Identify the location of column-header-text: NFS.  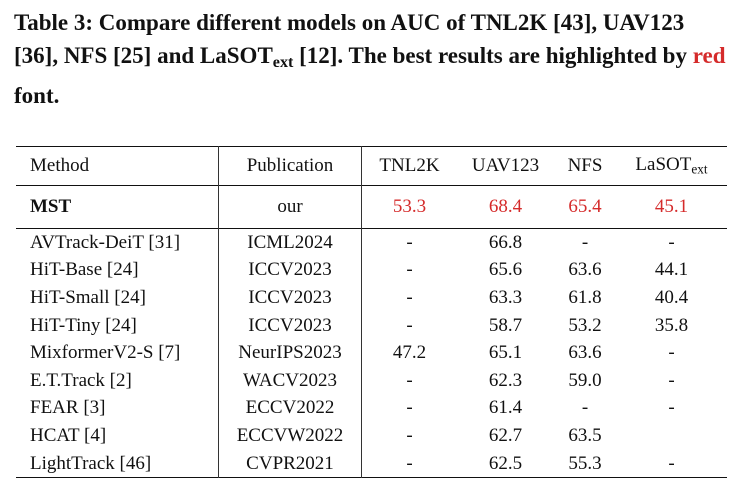
(585, 165).